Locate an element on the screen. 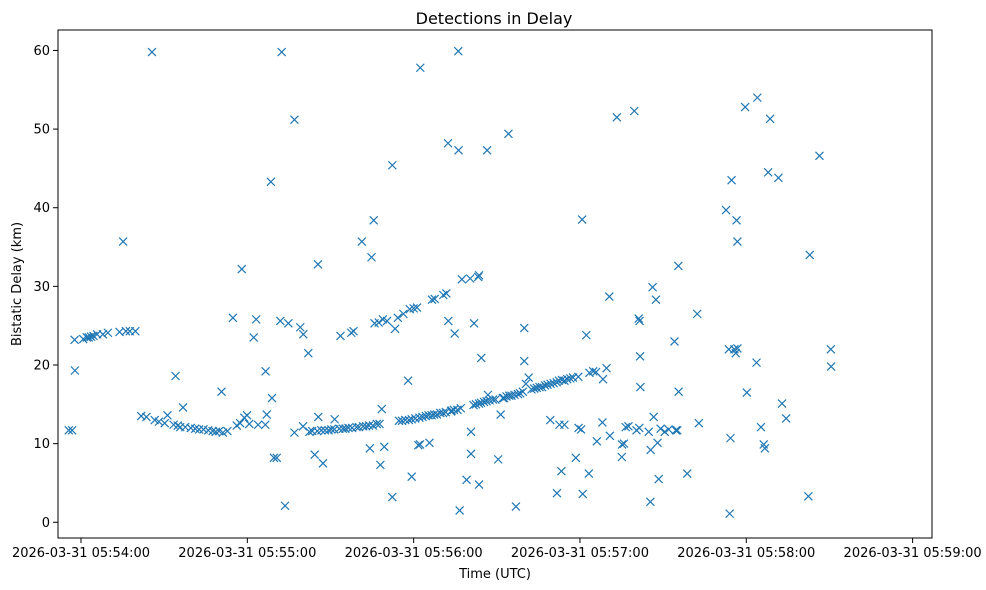 Image resolution: width=986 pixels, height=590 pixels. y-tick-label: 60 is located at coordinates (41, 51).